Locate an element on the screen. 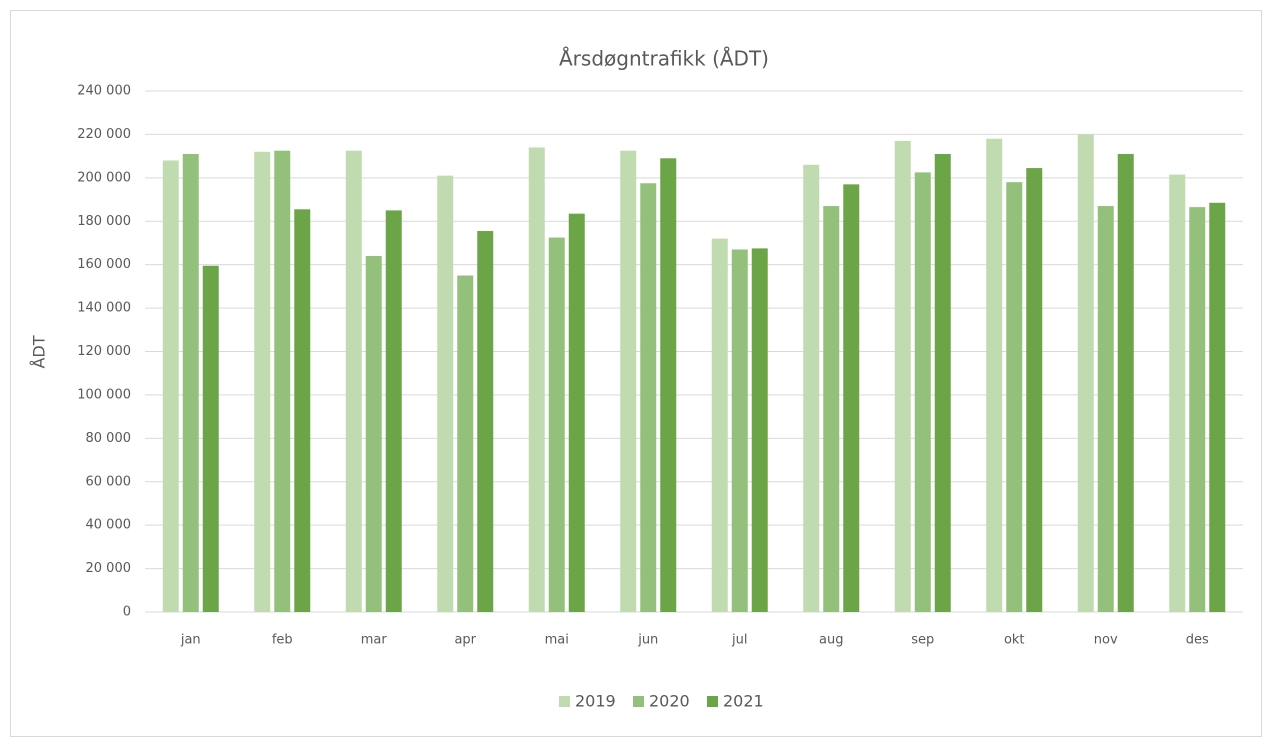 The image size is (1272, 744). x-tick-label: sep is located at coordinates (922, 640).